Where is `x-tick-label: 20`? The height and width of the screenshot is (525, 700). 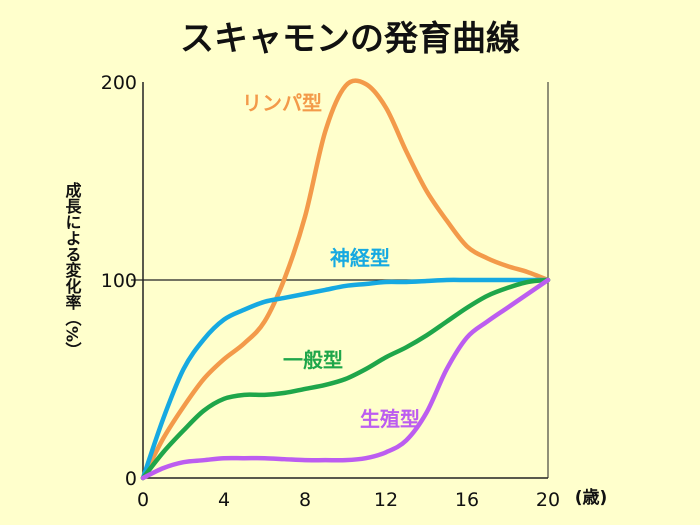
x-tick-label: 20 is located at coordinates (548, 500).